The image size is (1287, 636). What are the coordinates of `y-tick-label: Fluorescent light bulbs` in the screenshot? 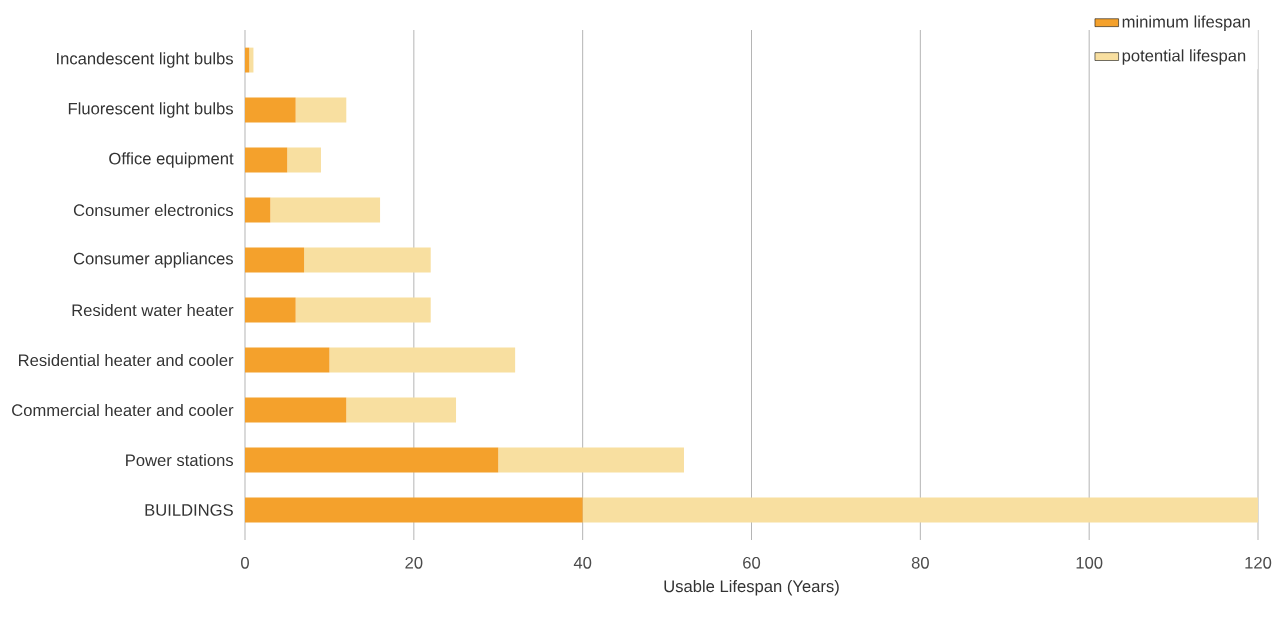 It's located at (151, 110).